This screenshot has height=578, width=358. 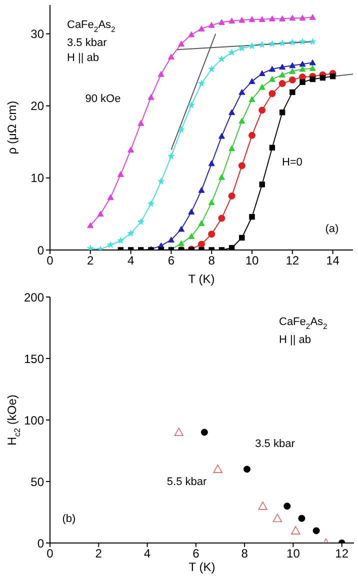 What do you see at coordinates (103, 99) in the screenshot?
I see `text: 90 kOe` at bounding box center [103, 99].